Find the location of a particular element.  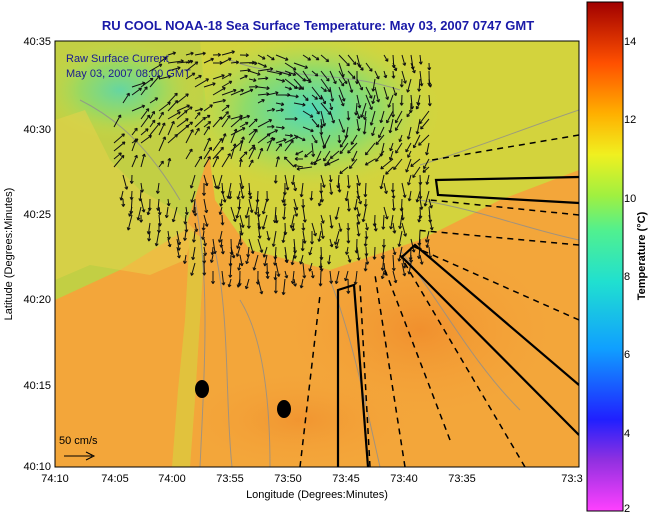

colorbar-tick-label: 10 is located at coordinates (630, 199).